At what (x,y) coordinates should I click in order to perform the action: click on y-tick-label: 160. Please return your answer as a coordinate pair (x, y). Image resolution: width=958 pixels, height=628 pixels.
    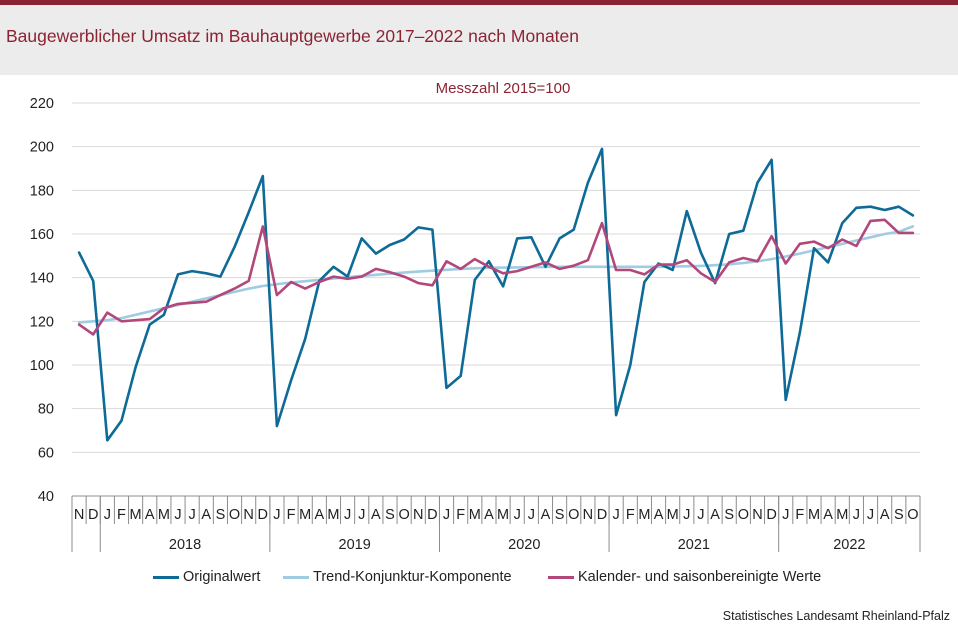
    Looking at the image, I should click on (42, 235).